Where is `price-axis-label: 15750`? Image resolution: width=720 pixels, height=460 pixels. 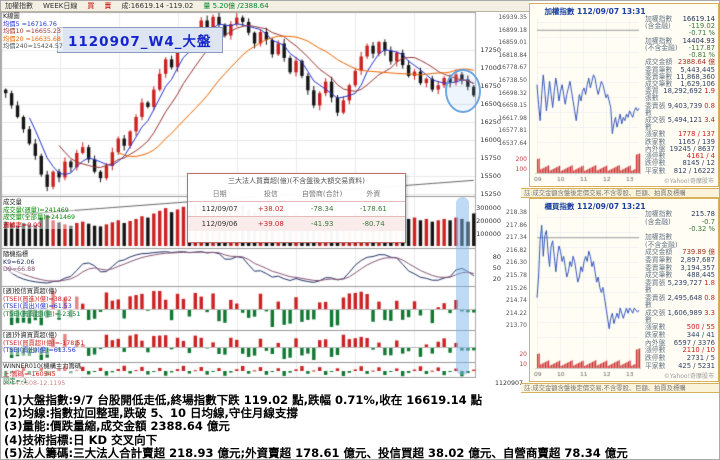 price-axis-label: 15750 is located at coordinates (490, 158).